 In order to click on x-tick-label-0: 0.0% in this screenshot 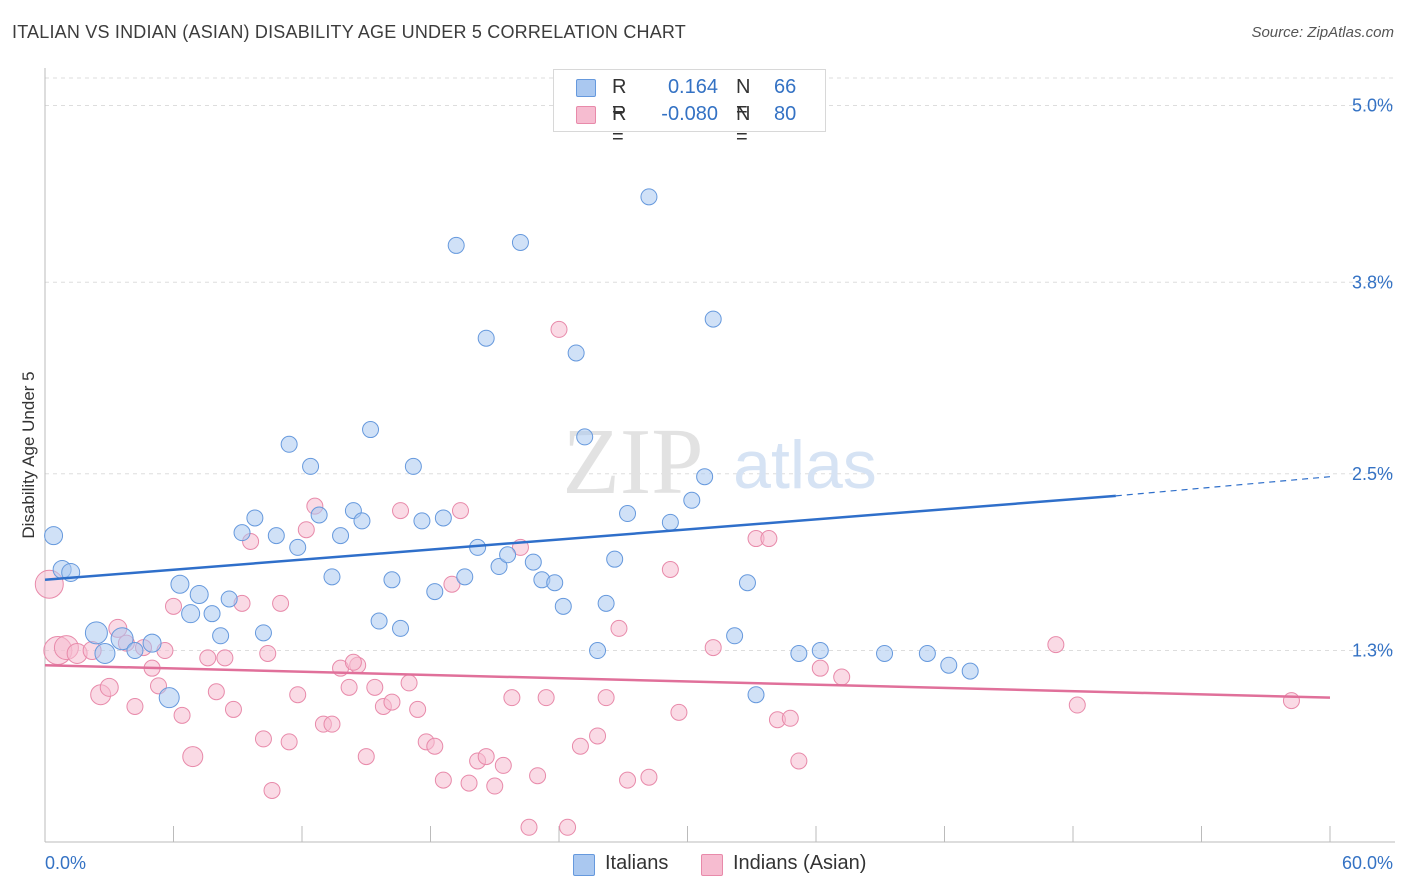, I will do `click(65, 863)`.